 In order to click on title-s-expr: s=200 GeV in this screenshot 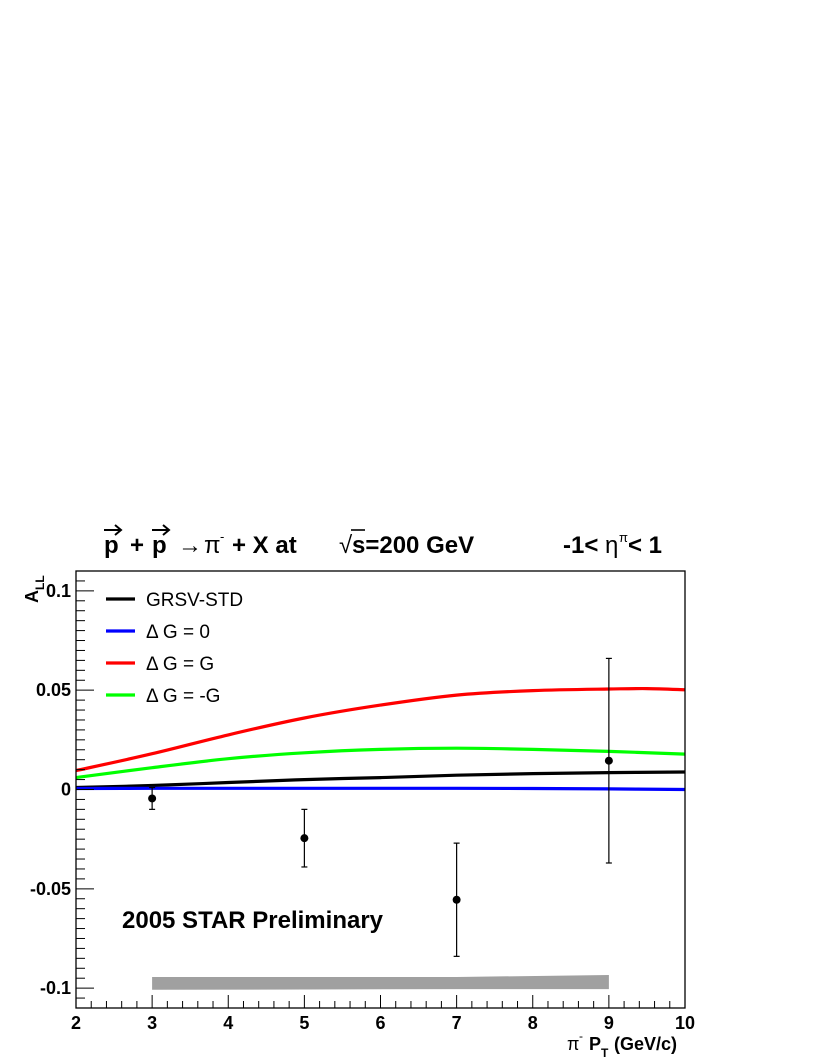, I will do `click(413, 545)`.